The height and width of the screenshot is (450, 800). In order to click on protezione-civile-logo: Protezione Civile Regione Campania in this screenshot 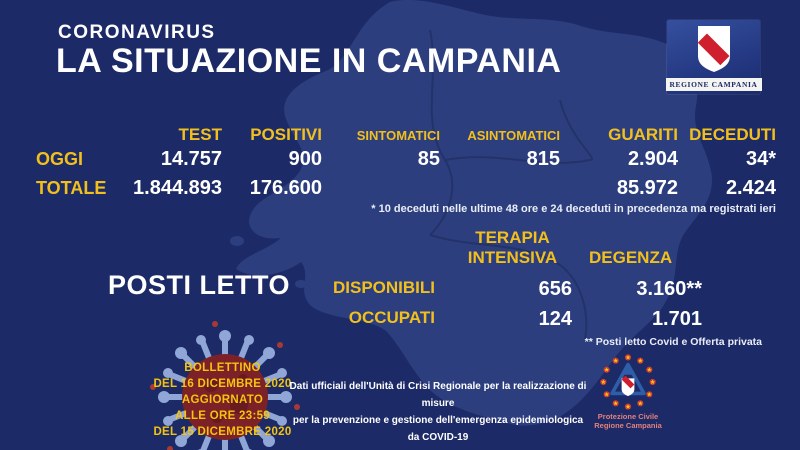, I will do `click(628, 391)`.